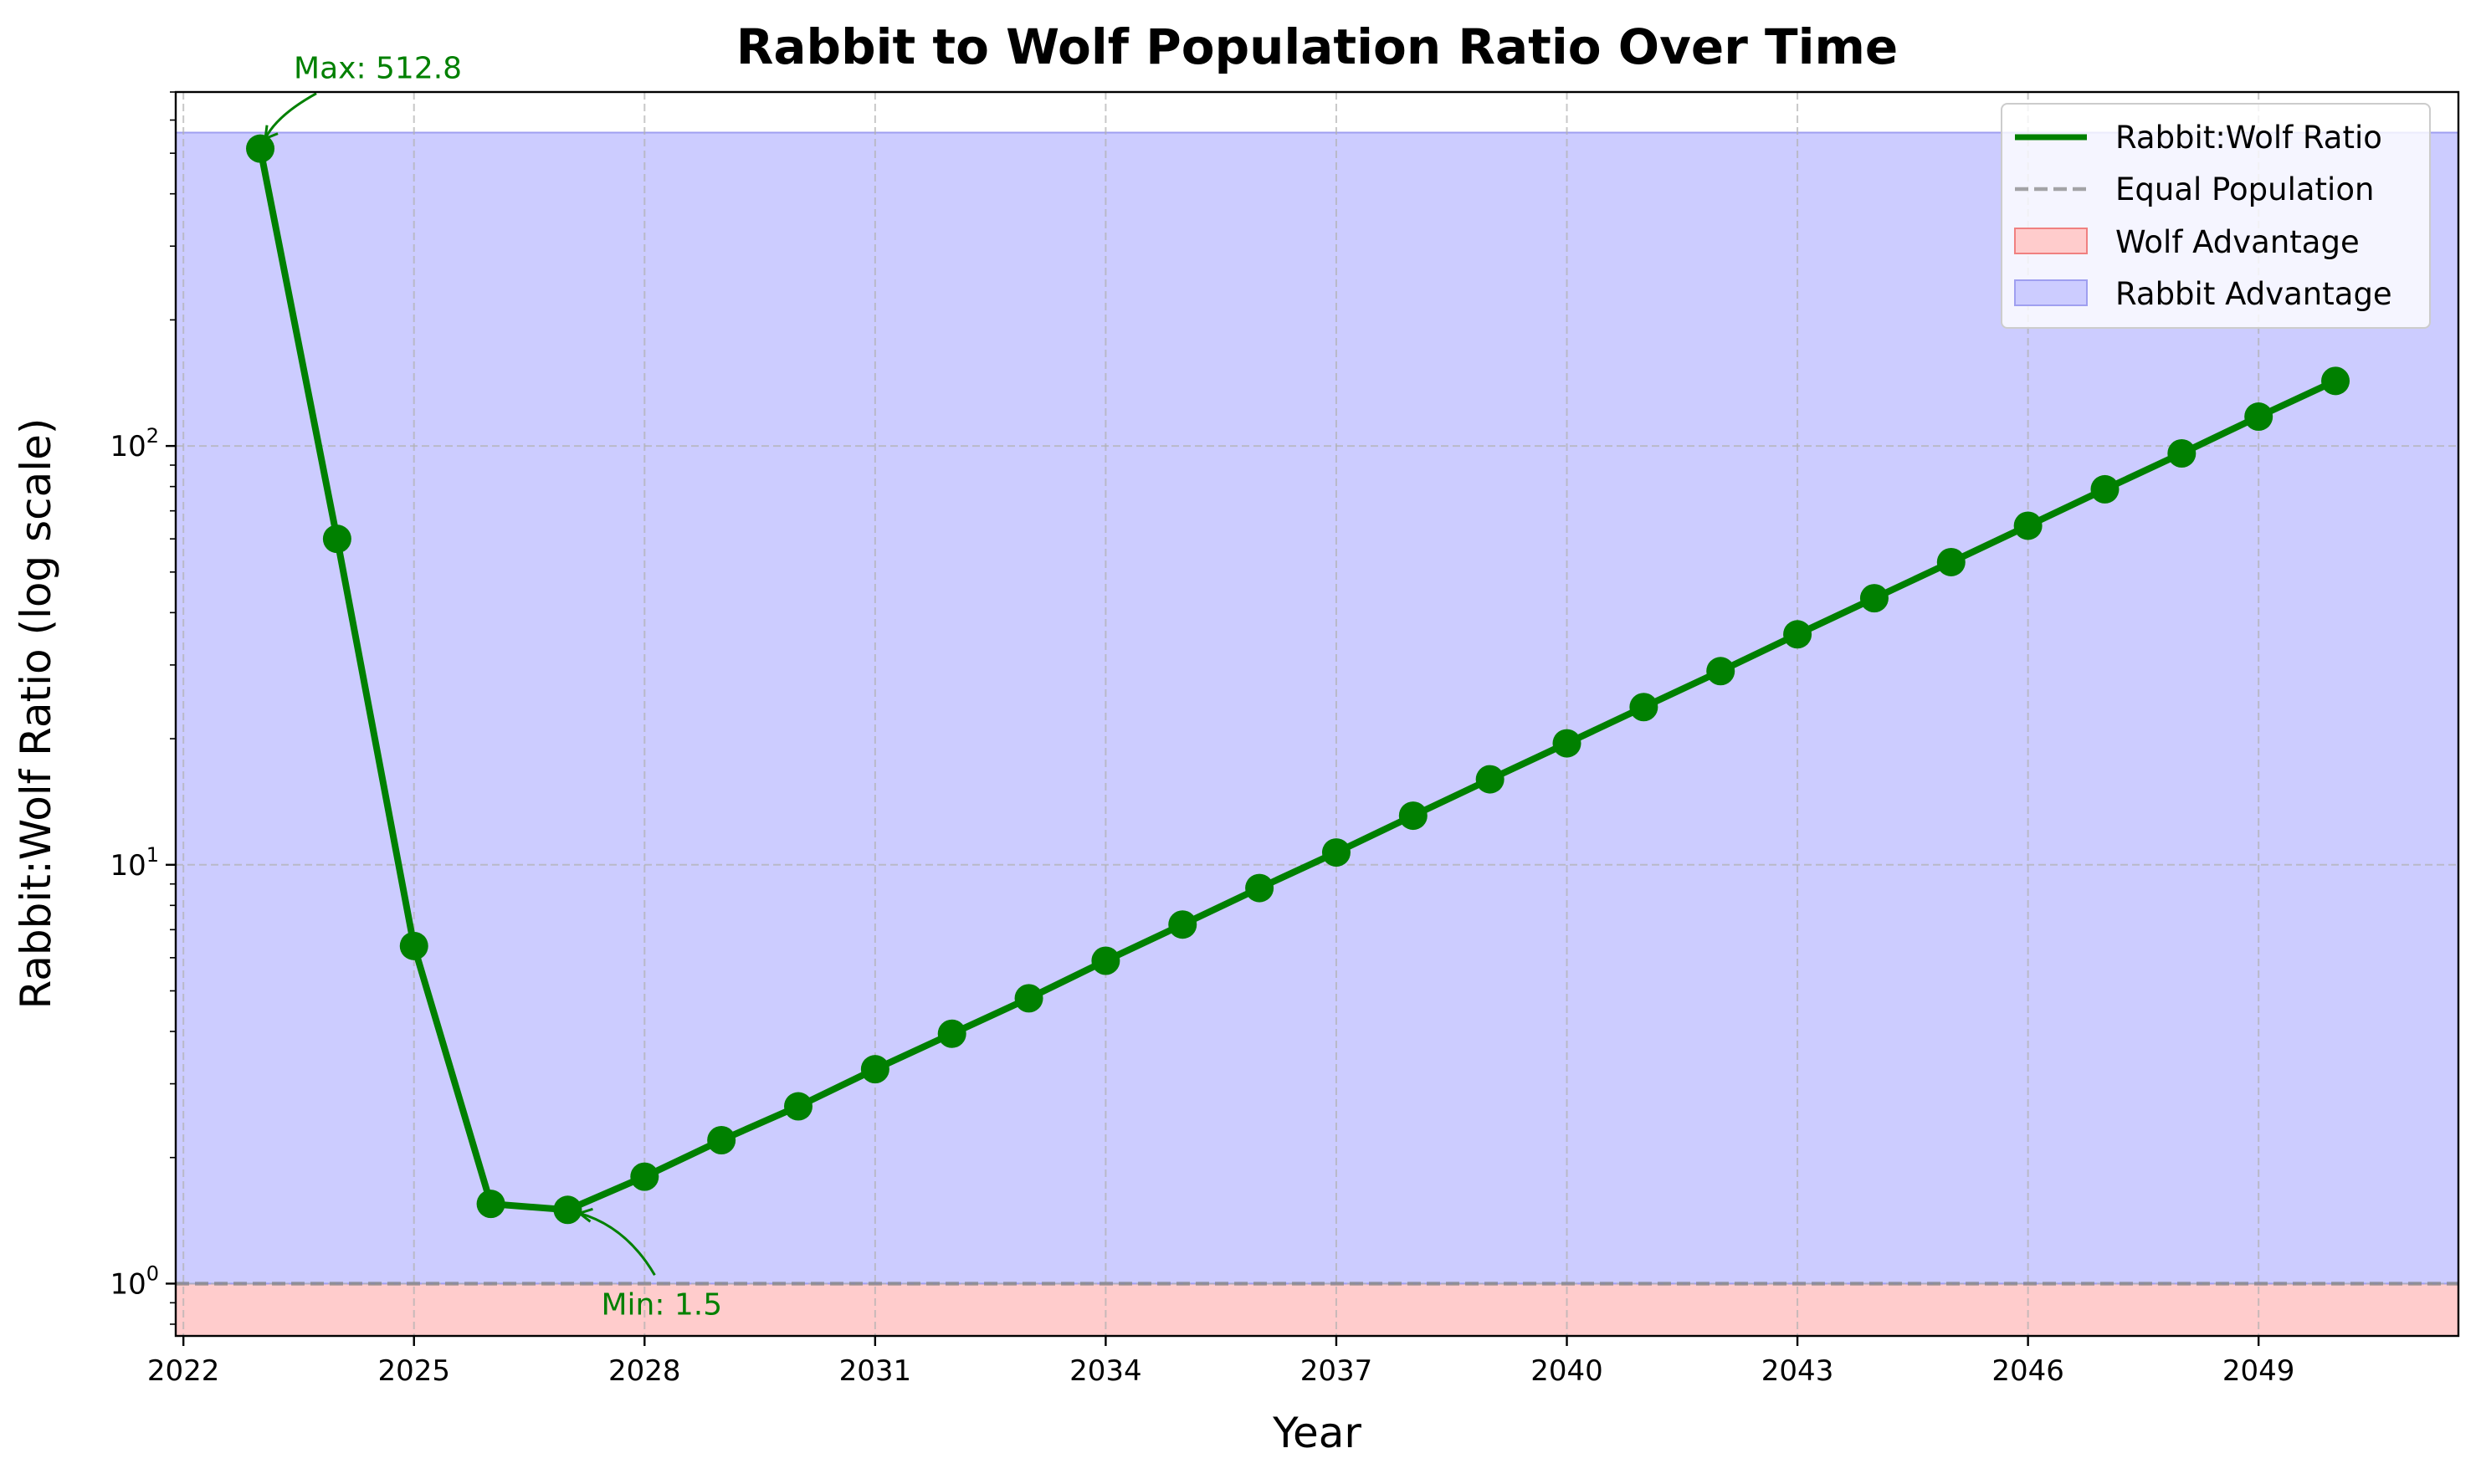  Describe the element at coordinates (134, 1281) in the screenshot. I see `y-tick-label: 10⁰` at that location.